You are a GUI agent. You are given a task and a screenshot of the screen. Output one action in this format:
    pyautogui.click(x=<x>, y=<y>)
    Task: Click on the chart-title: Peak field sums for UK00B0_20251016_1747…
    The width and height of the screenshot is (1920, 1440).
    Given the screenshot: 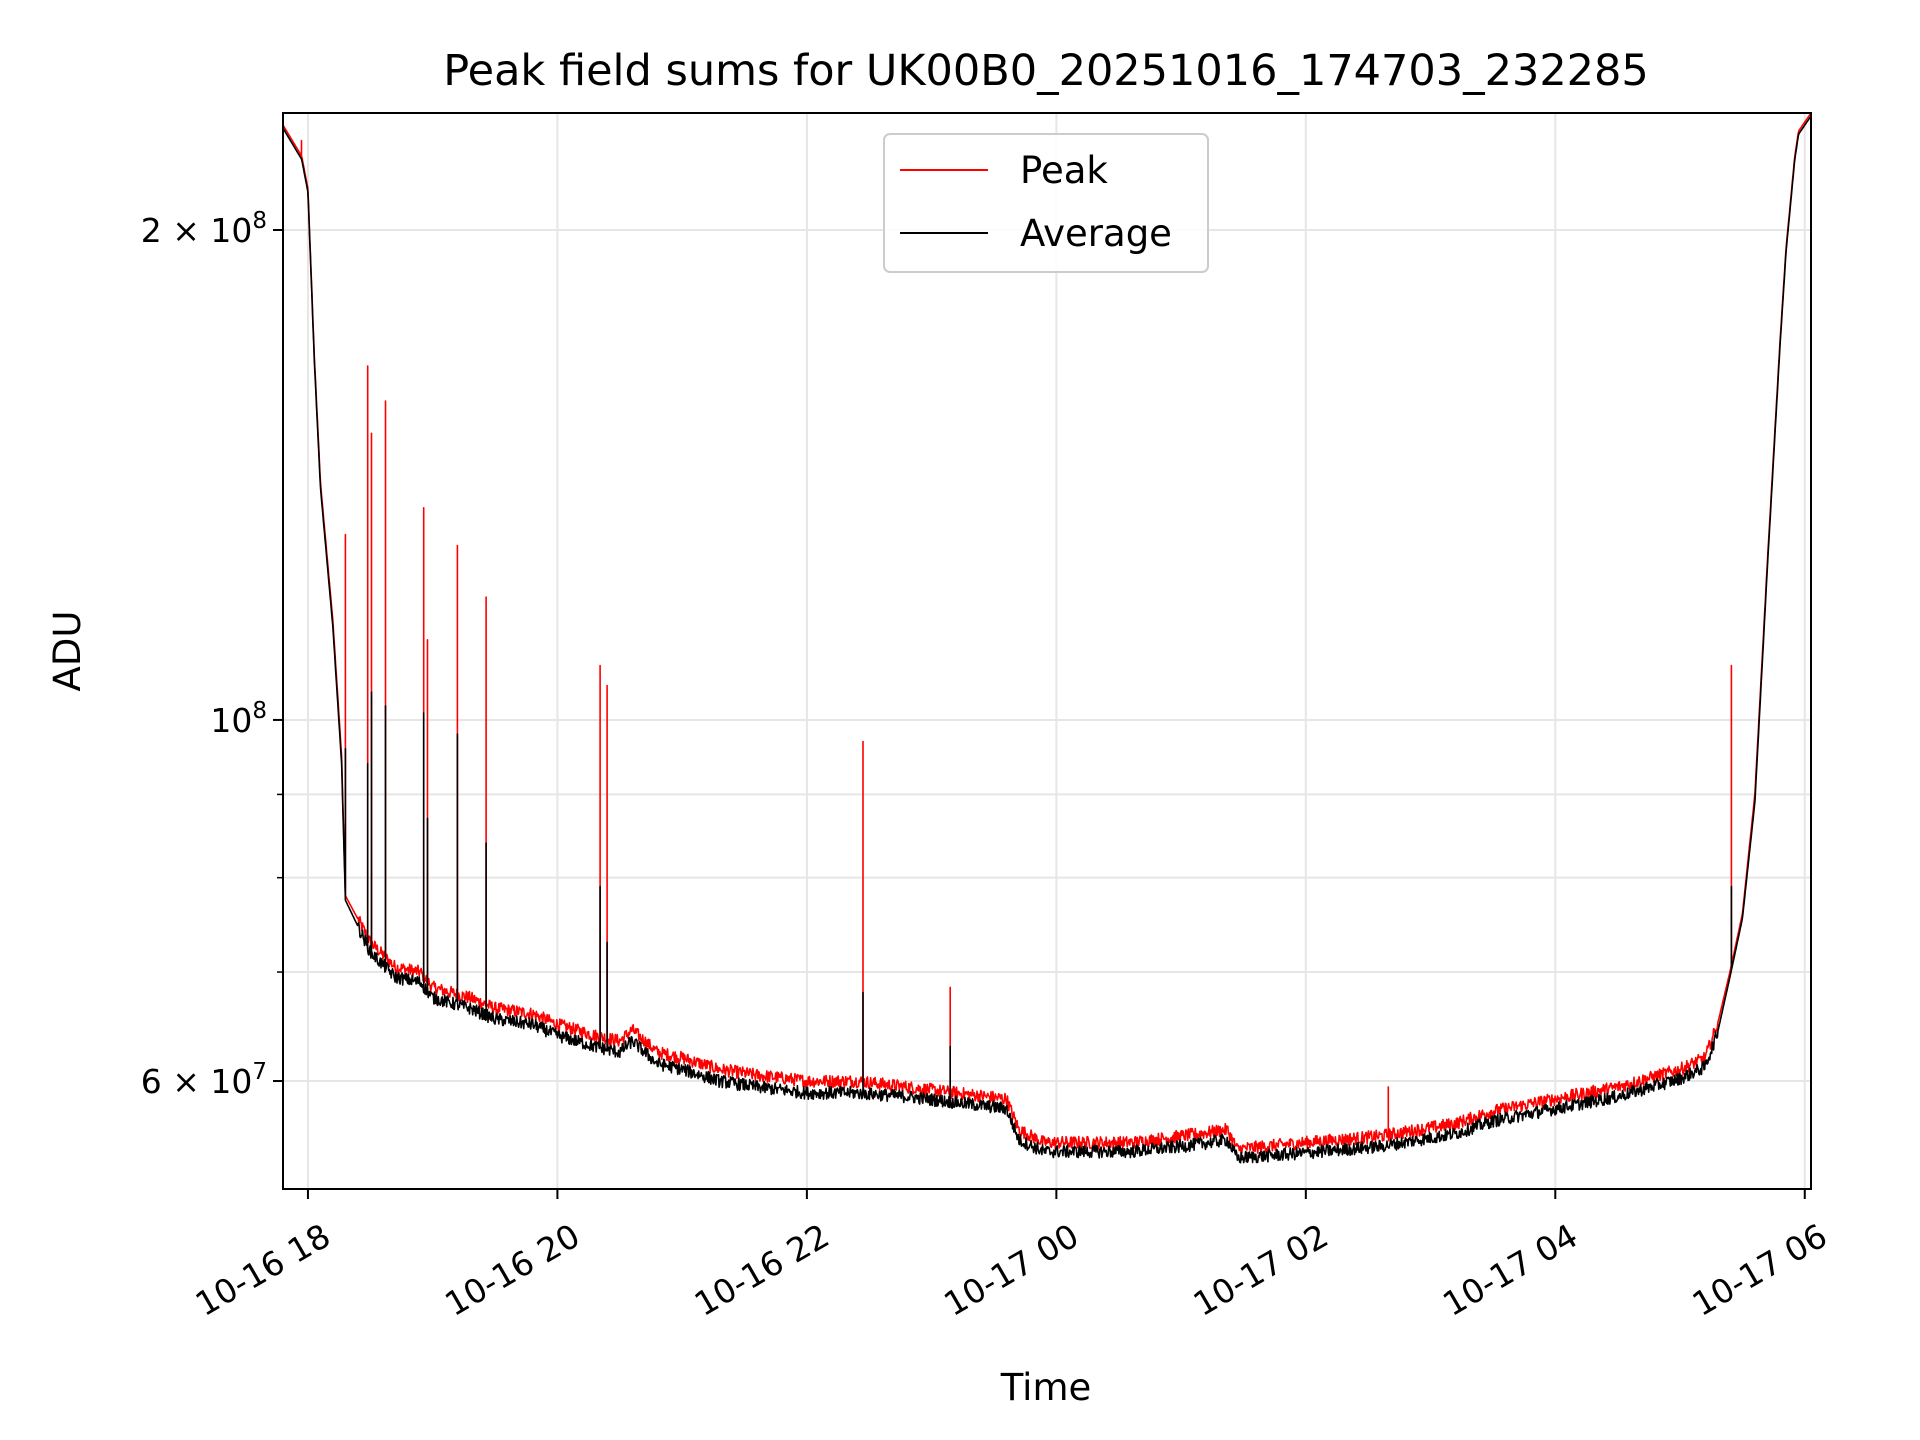 What is the action you would take?
    pyautogui.click(x=1046, y=71)
    